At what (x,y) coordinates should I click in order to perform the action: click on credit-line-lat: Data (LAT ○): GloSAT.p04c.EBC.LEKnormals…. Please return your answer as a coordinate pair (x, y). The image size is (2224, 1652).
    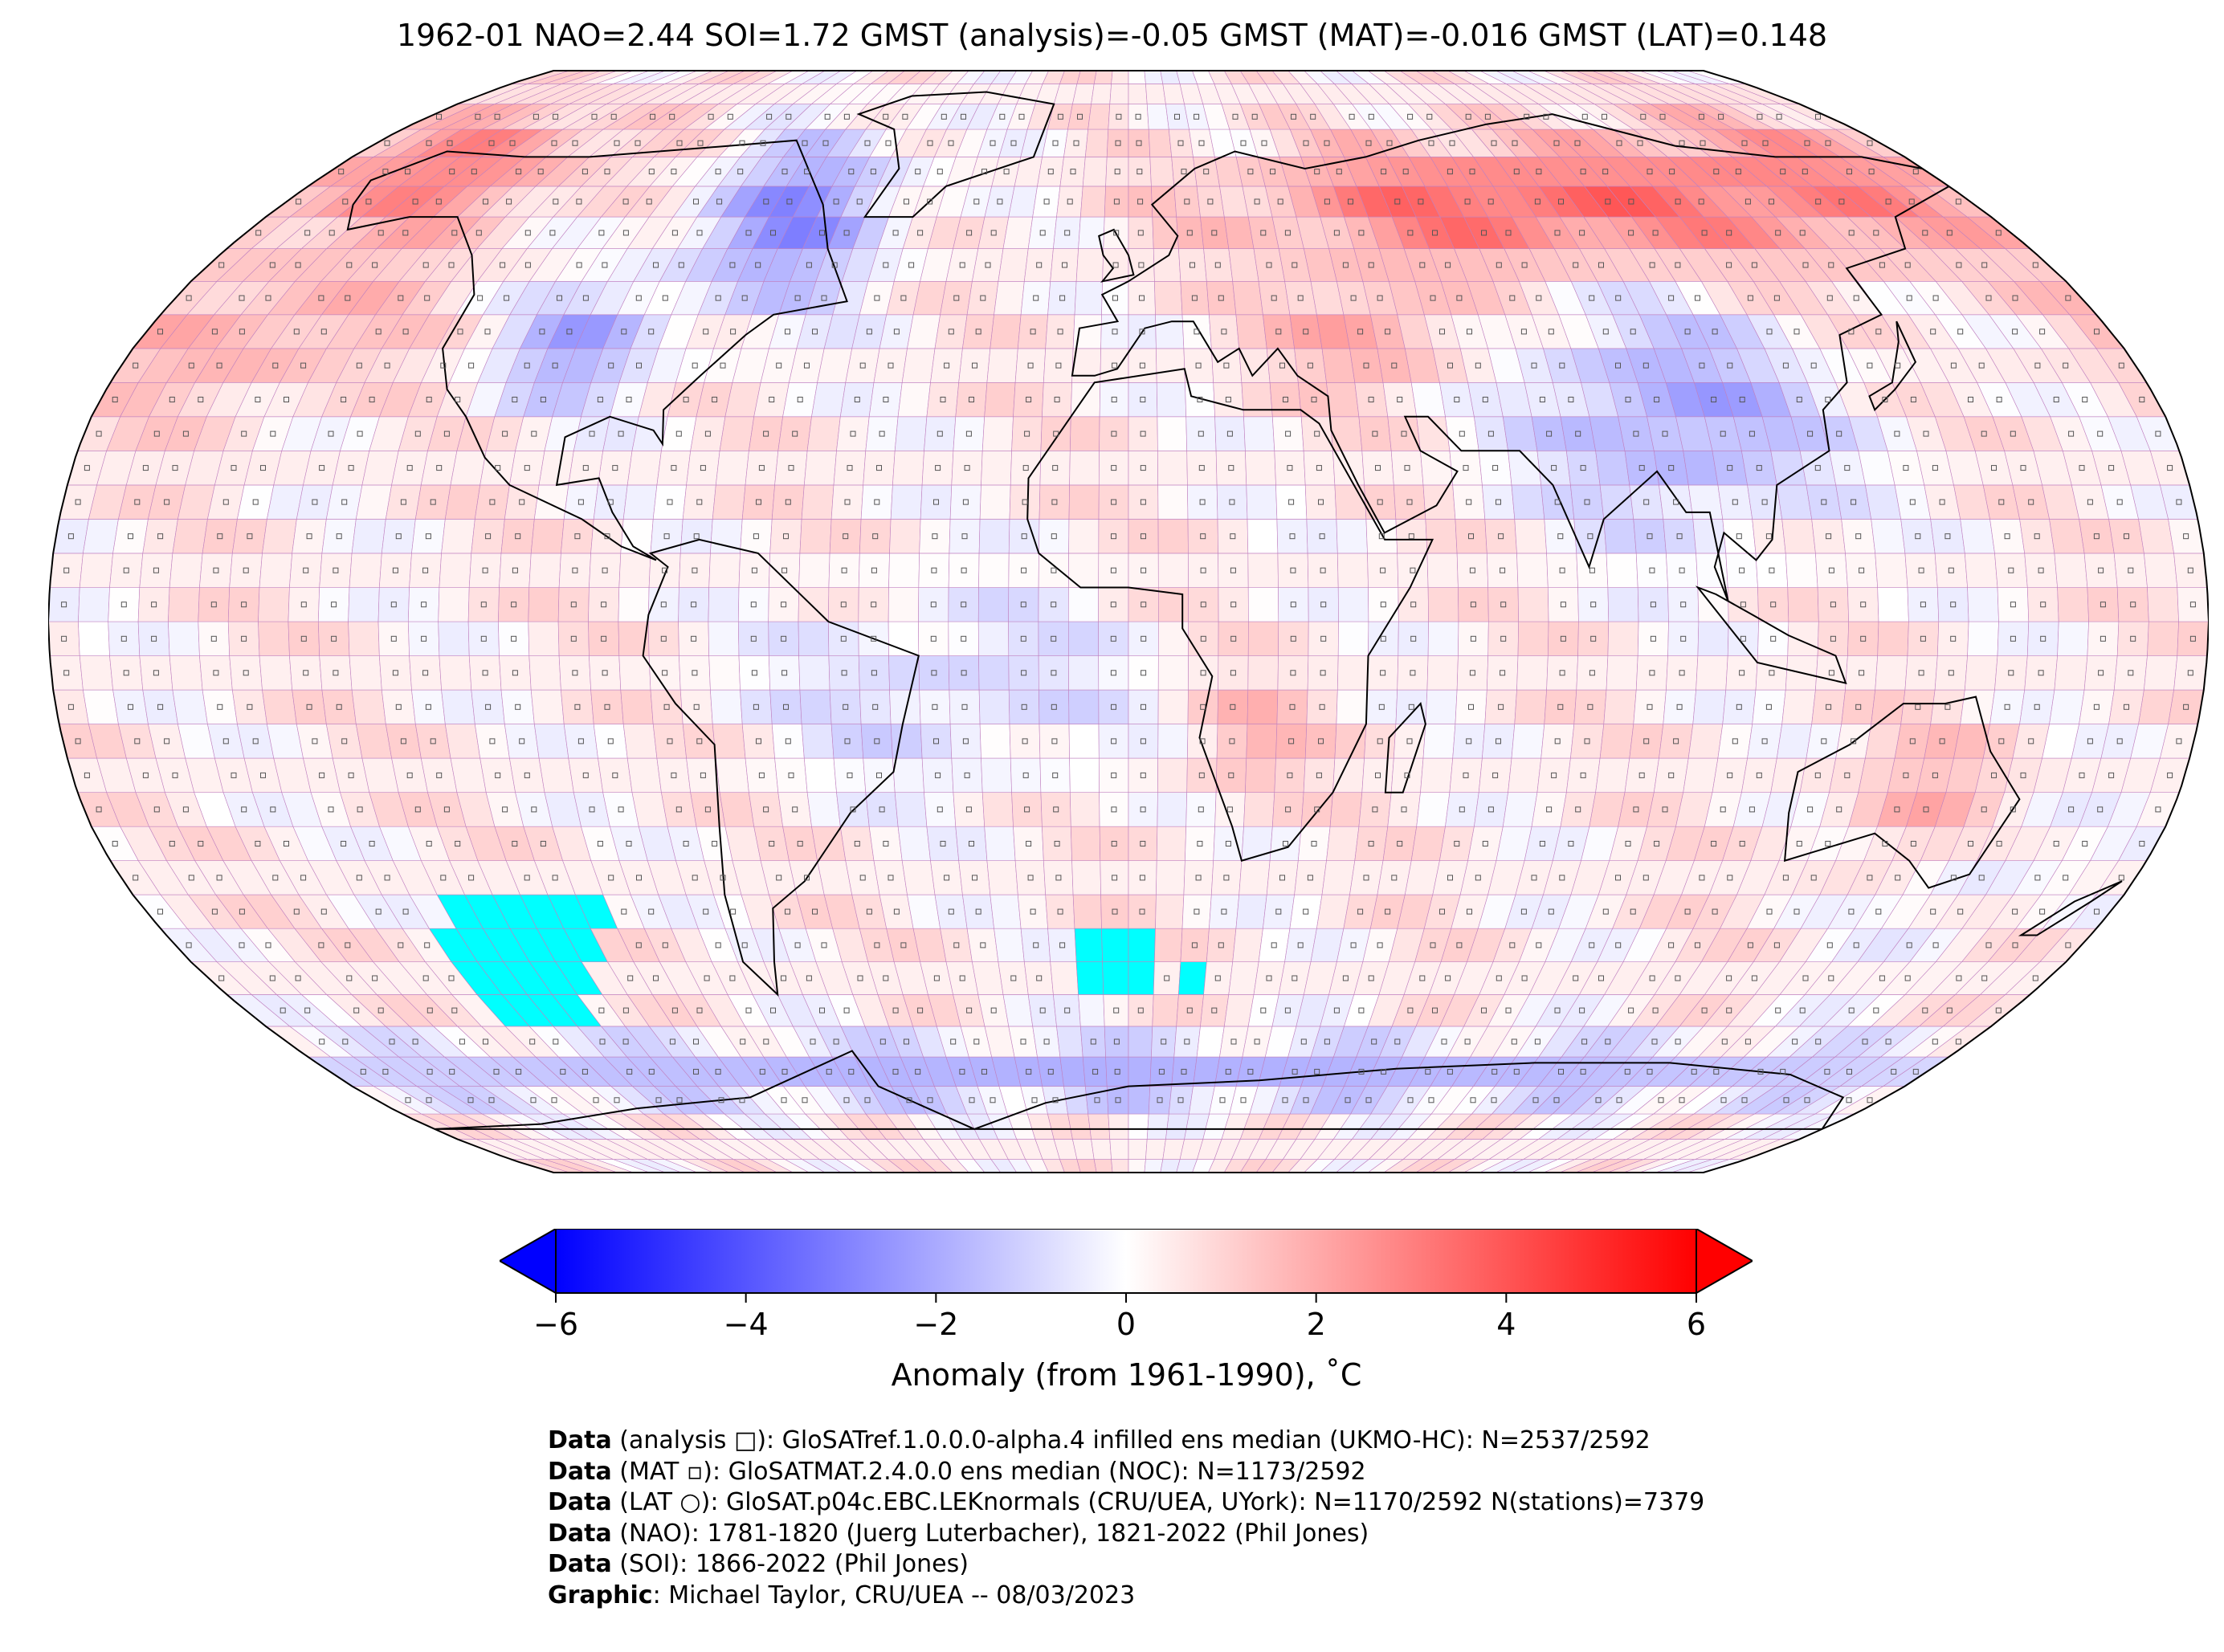
    Looking at the image, I should click on (1126, 1502).